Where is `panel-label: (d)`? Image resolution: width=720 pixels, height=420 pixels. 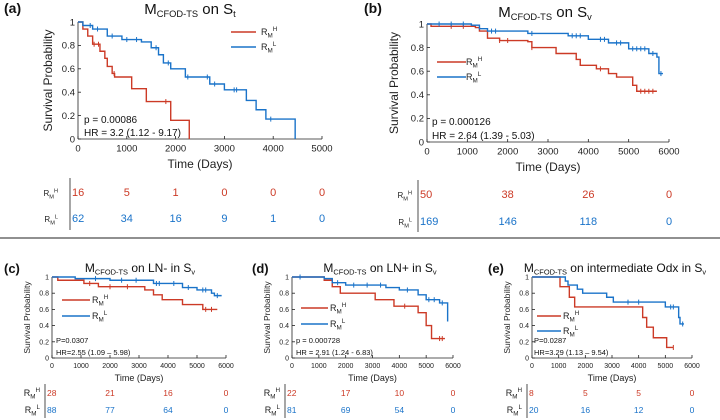 panel-label: (d) is located at coordinates (260, 268).